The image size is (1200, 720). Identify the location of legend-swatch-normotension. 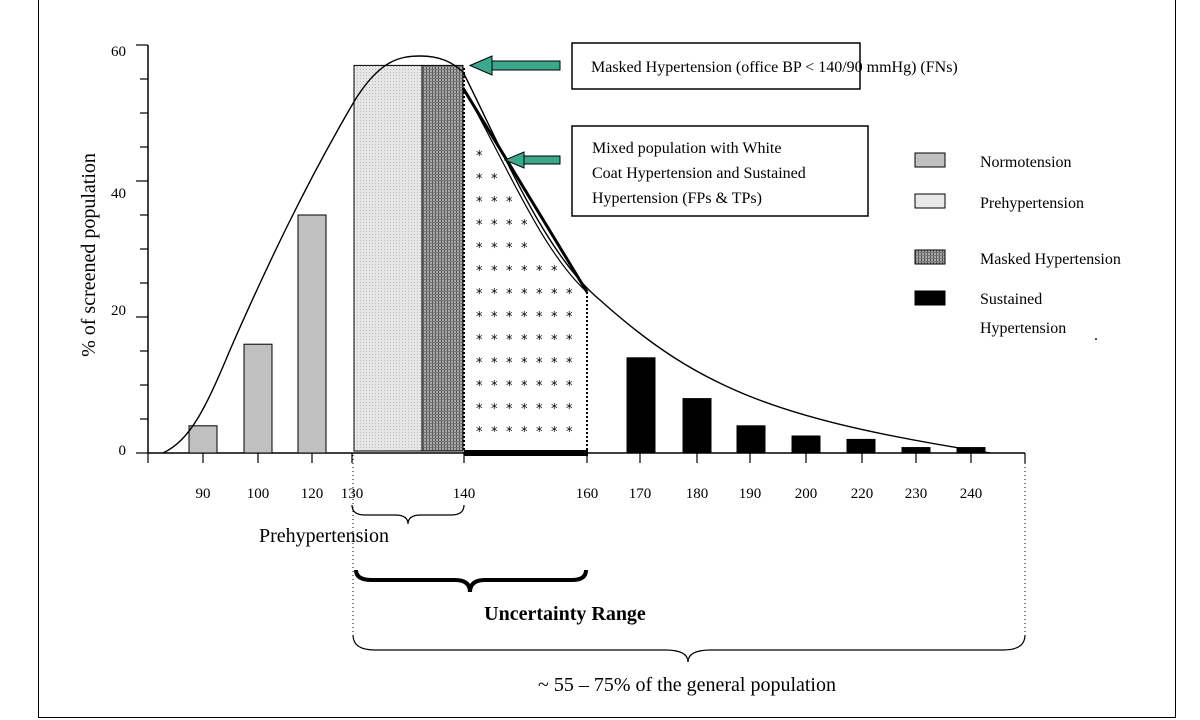
(930, 160).